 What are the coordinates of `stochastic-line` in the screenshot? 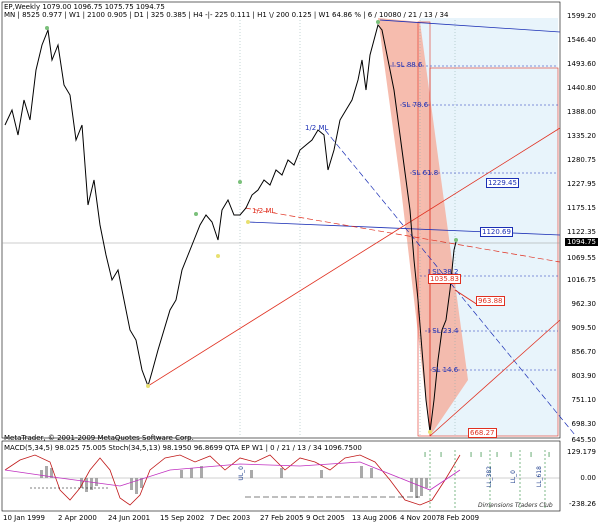 It's located at (232, 480).